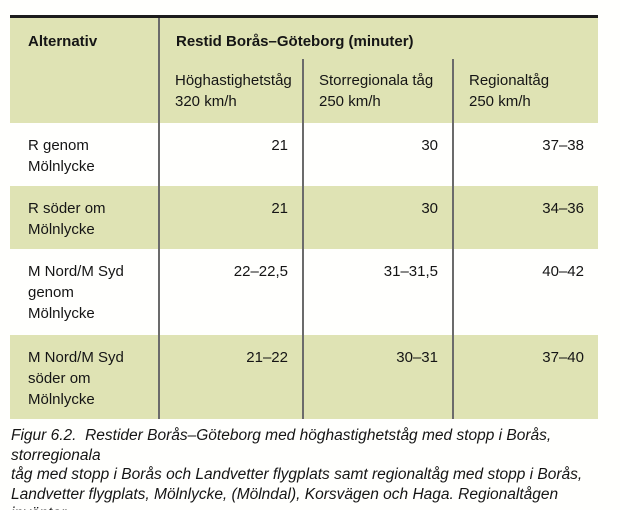 The image size is (620, 510). I want to click on row-label: M Nord/M Syd genom Mölnlycke, so click(76, 292).